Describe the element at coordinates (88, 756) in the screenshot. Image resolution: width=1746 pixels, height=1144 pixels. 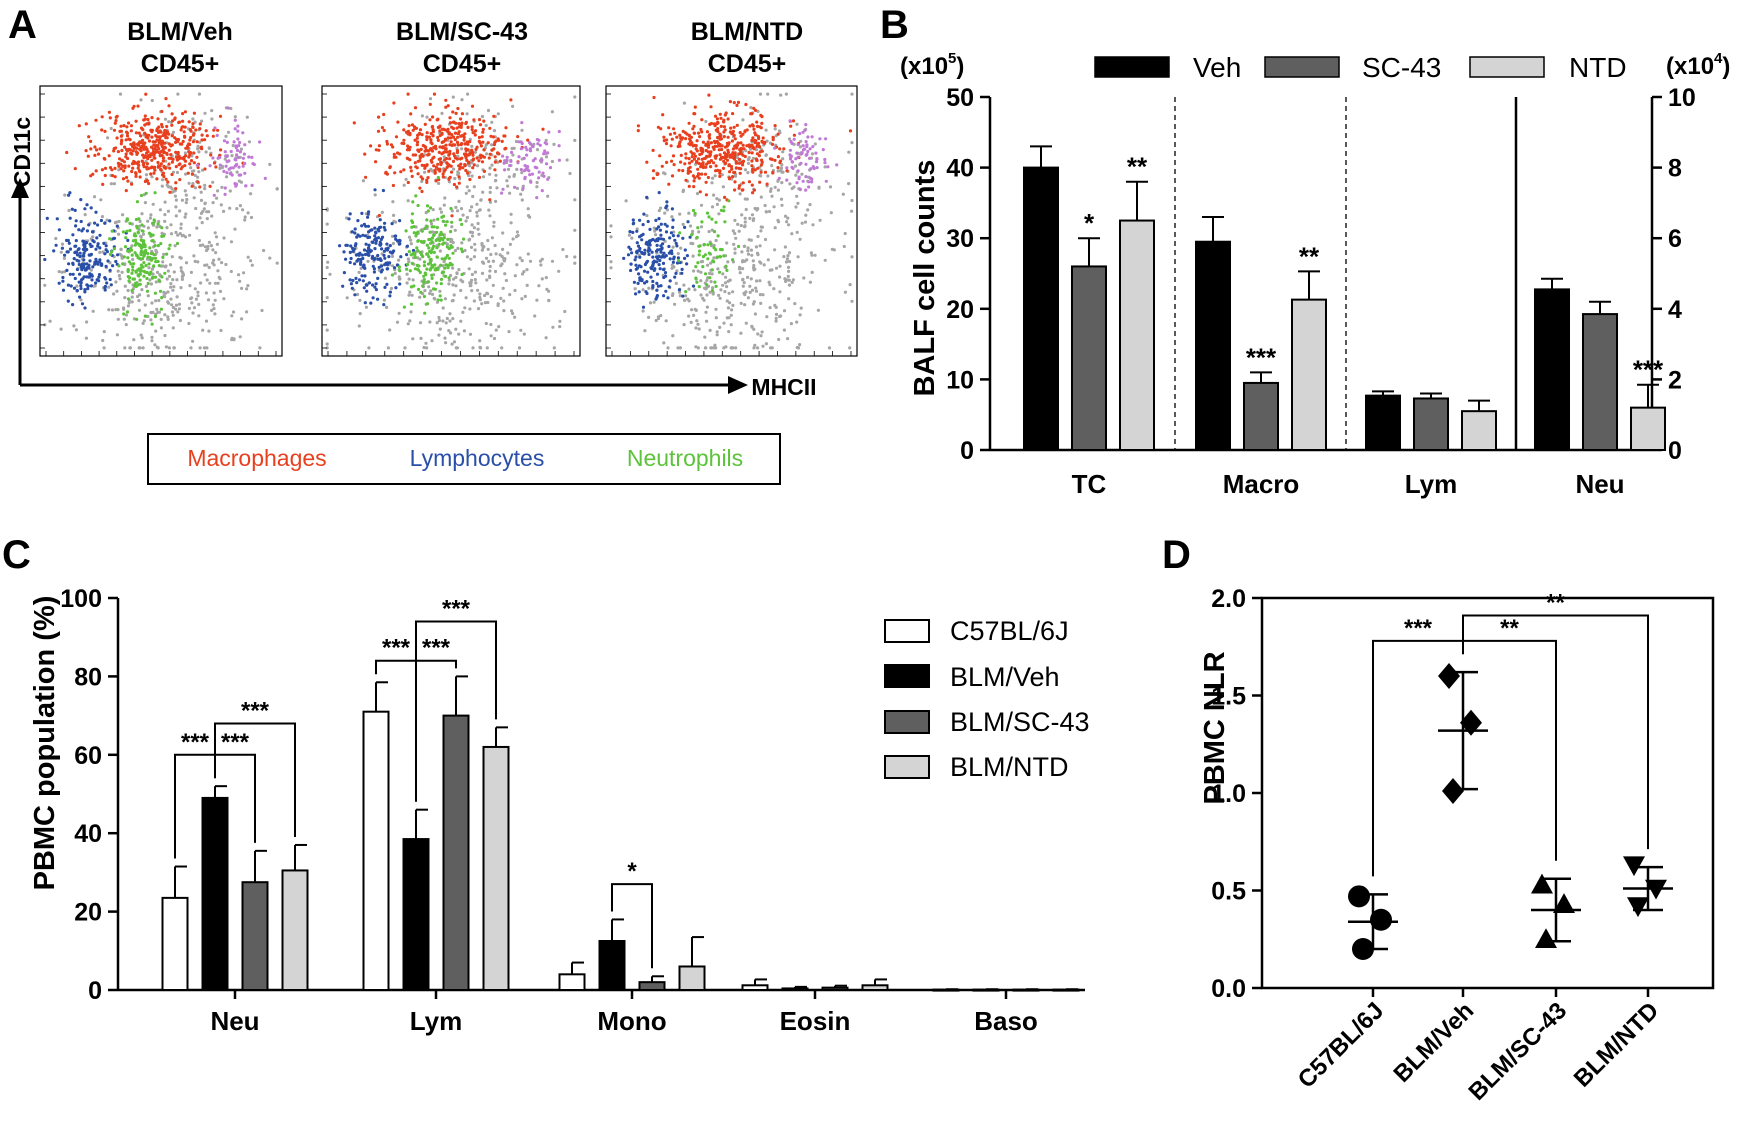
I see `y-tick-label: 60` at that location.